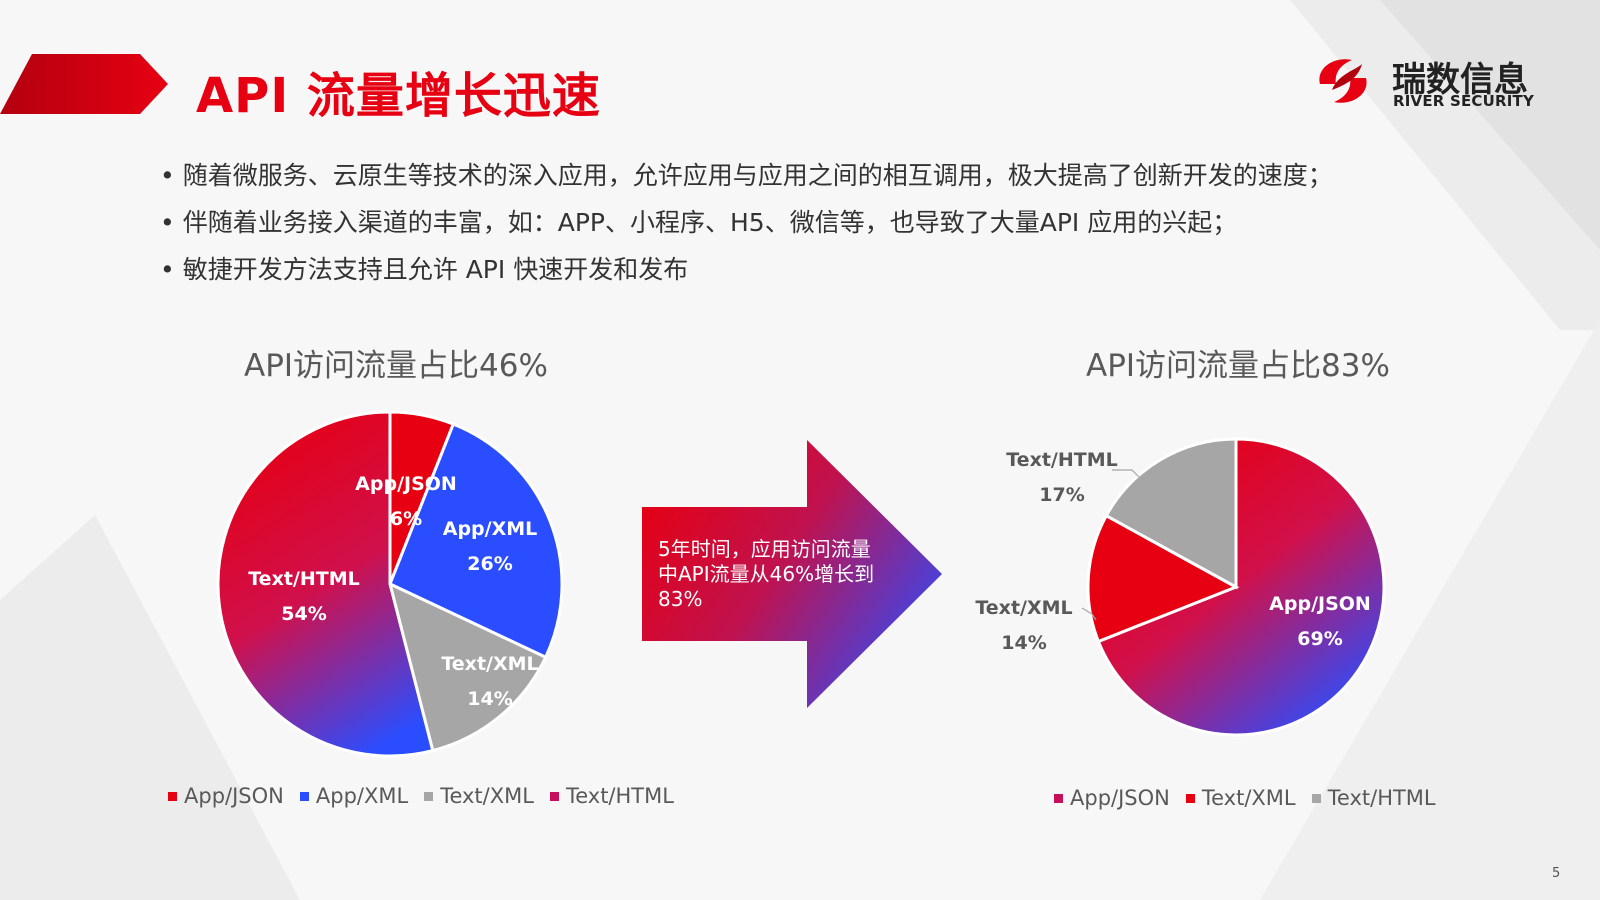 The width and height of the screenshot is (1600, 900). Describe the element at coordinates (398, 96) in the screenshot. I see `page-title: API 流量增长迅速` at that location.